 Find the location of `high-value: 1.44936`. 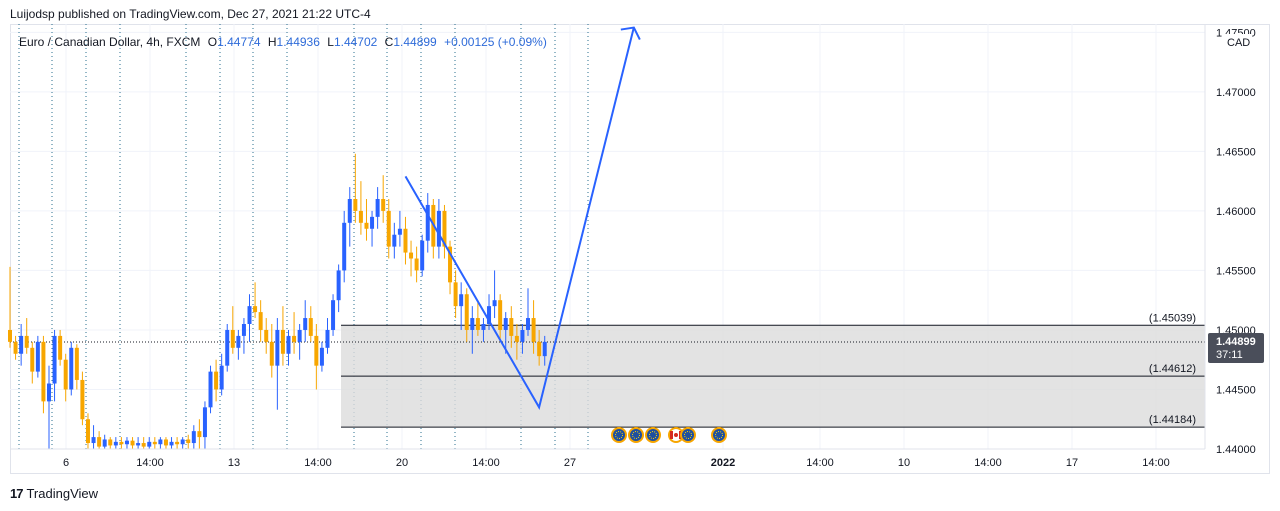

high-value: 1.44936 is located at coordinates (298, 42).